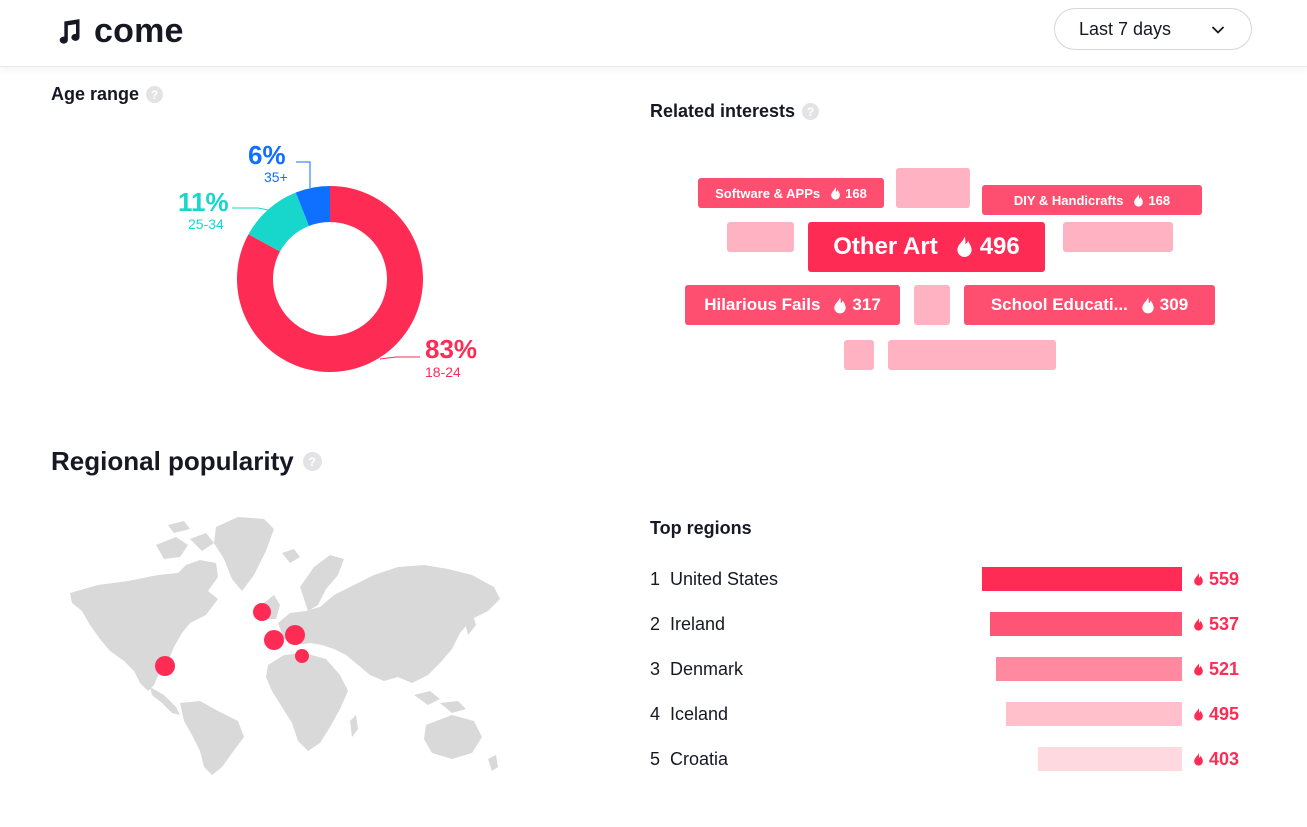  Describe the element at coordinates (1068, 200) in the screenshot. I see `interest-tag-name: DIY & Handicrafts` at that location.